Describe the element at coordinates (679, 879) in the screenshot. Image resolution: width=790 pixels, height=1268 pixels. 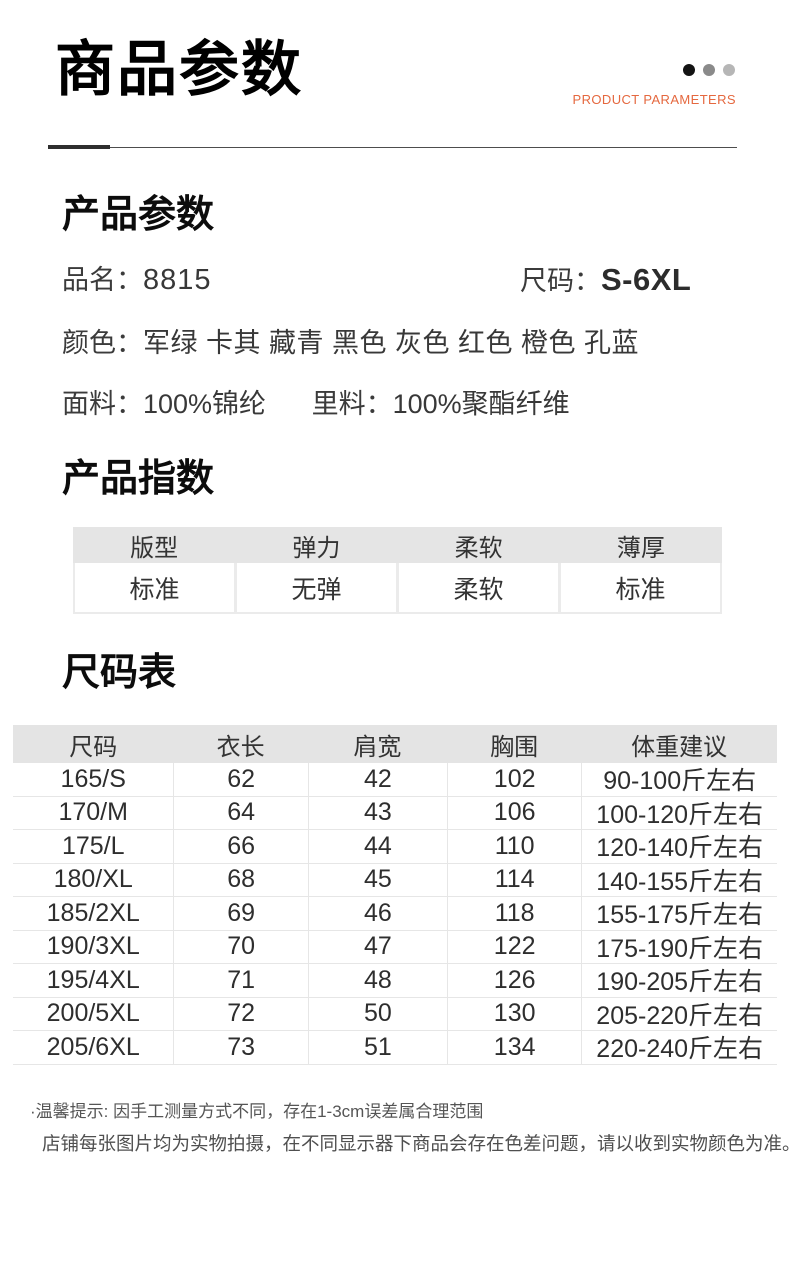
I see `size-value-cell: 140-155斤左右` at that location.